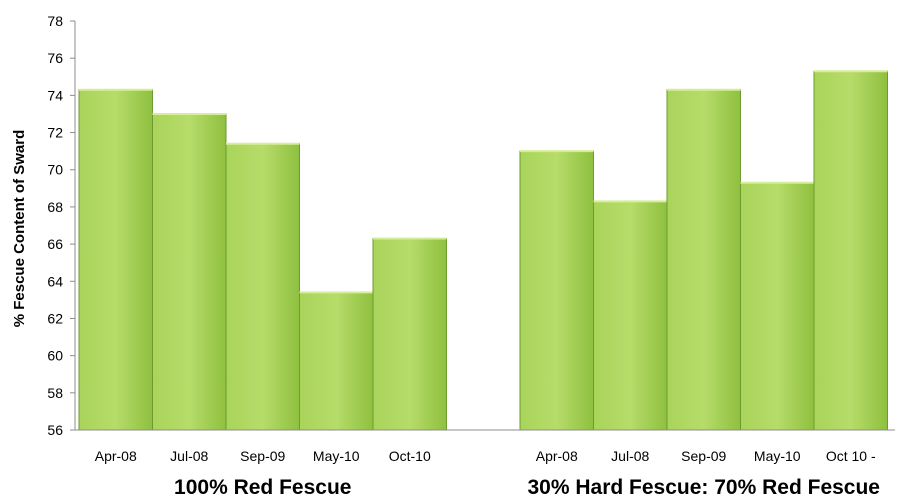 The width and height of the screenshot is (902, 501). I want to click on y-tick-label: 62, so click(55, 318).